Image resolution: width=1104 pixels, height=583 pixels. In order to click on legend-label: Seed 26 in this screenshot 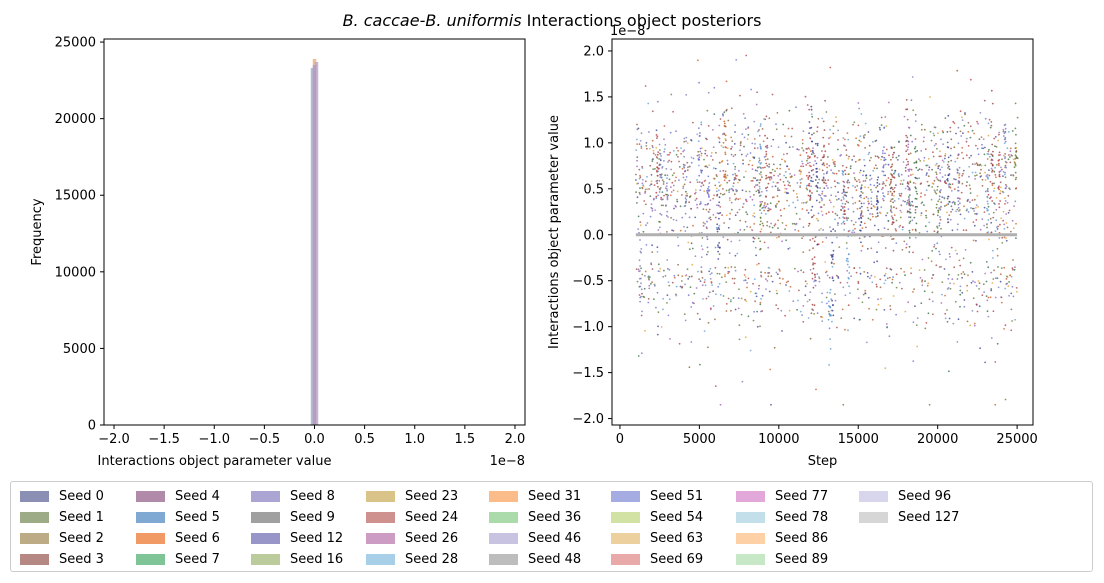, I will do `click(432, 538)`.